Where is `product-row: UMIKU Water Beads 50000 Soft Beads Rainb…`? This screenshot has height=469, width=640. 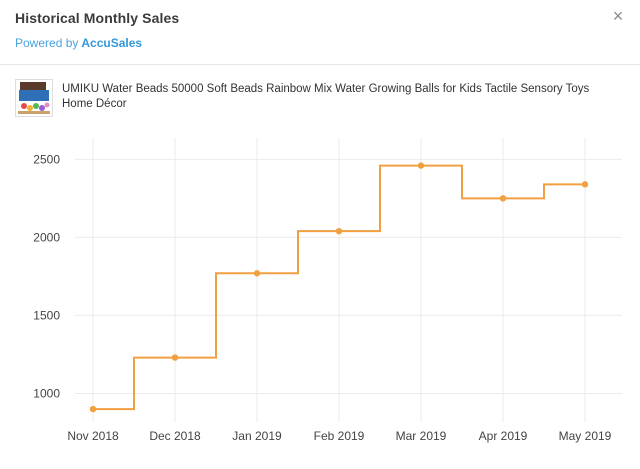
product-row: UMIKU Water Beads 50000 Soft Beads Rainb… is located at coordinates (320, 97).